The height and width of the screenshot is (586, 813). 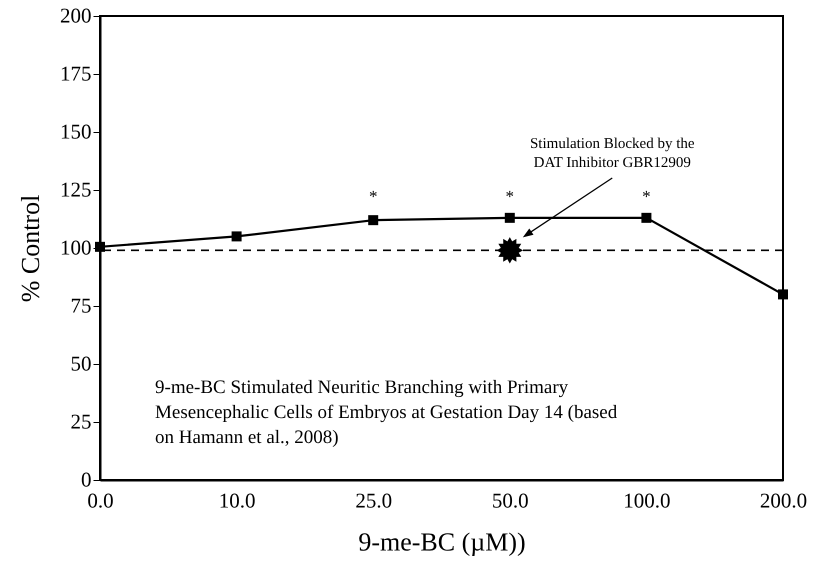 What do you see at coordinates (81, 364) in the screenshot?
I see `y-tick-label: 50` at bounding box center [81, 364].